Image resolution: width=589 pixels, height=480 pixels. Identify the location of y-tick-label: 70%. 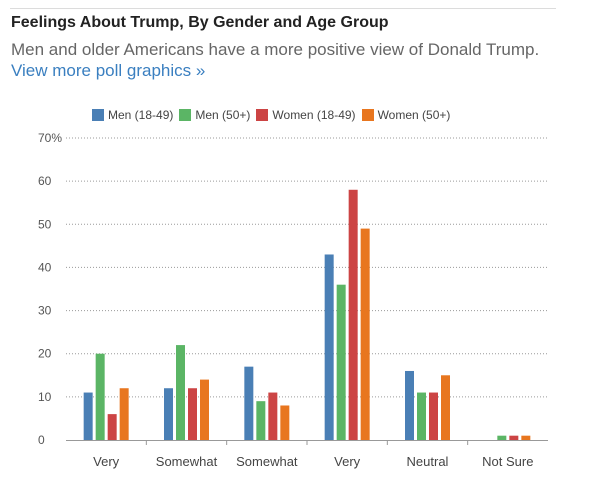
(50, 138).